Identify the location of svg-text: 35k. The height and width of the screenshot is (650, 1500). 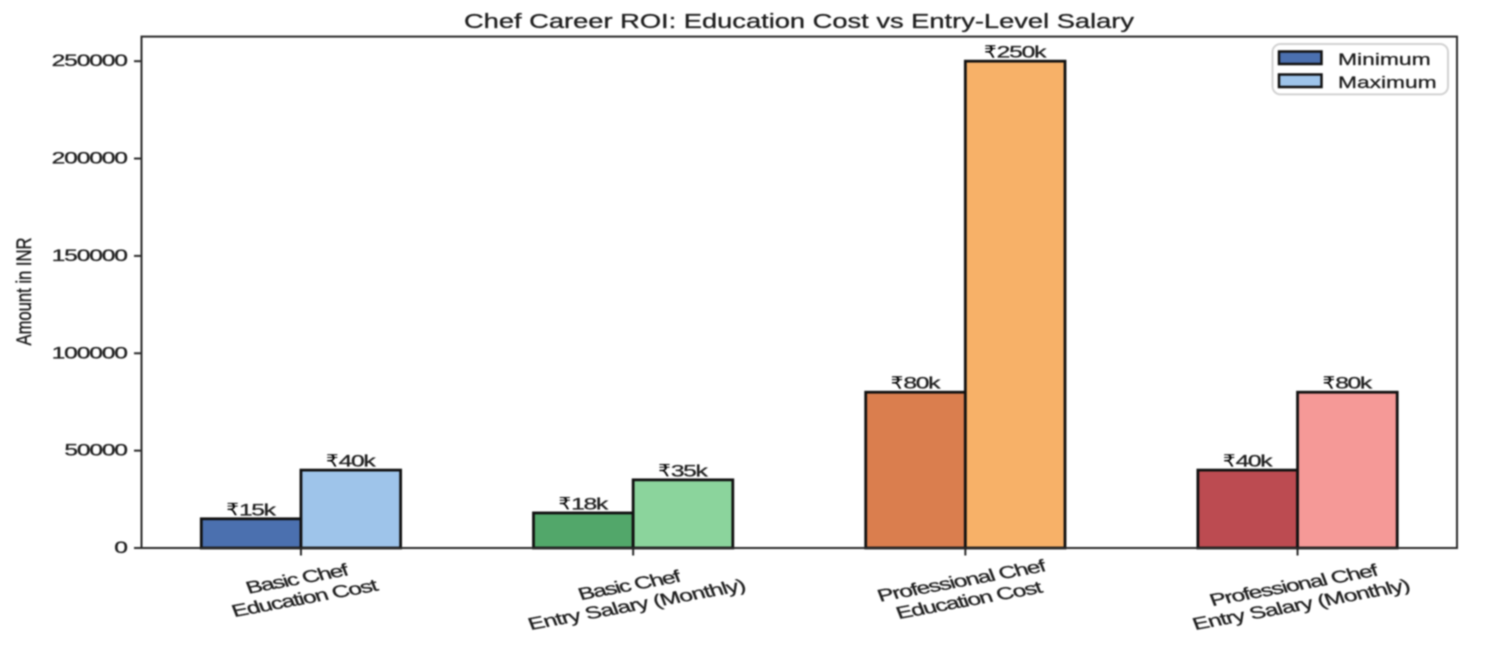
(690, 471).